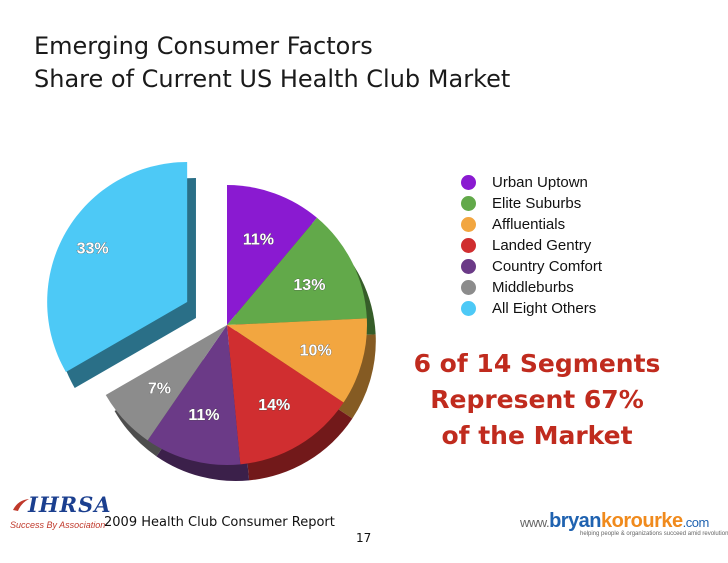 Image resolution: width=728 pixels, height=563 pixels. Describe the element at coordinates (537, 203) in the screenshot. I see `legend-label-elite-suburbs: Elite Suburbs` at that location.